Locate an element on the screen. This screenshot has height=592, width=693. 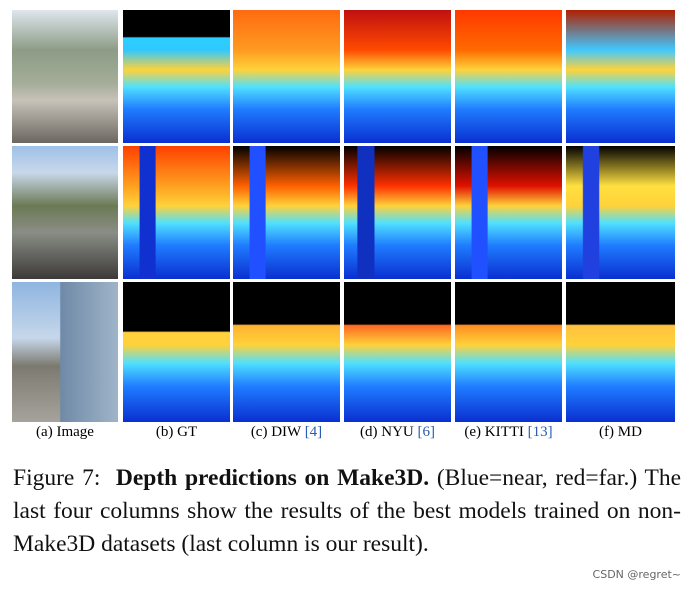
citation: [6] is located at coordinates (426, 432).